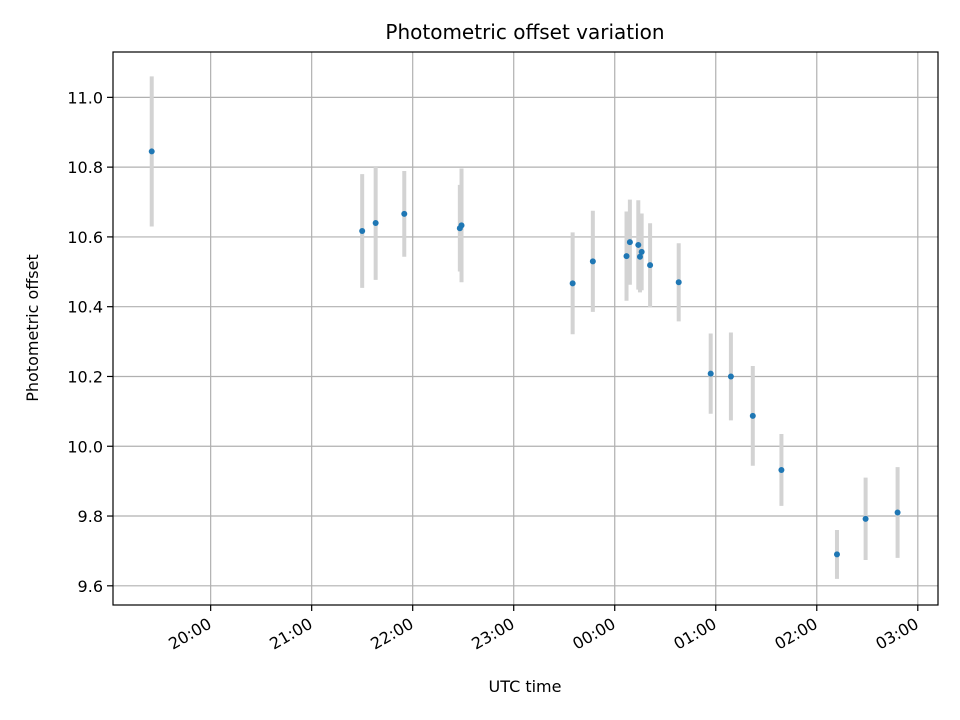  I want to click on y-tick-label: 10.0, so click(85, 446).